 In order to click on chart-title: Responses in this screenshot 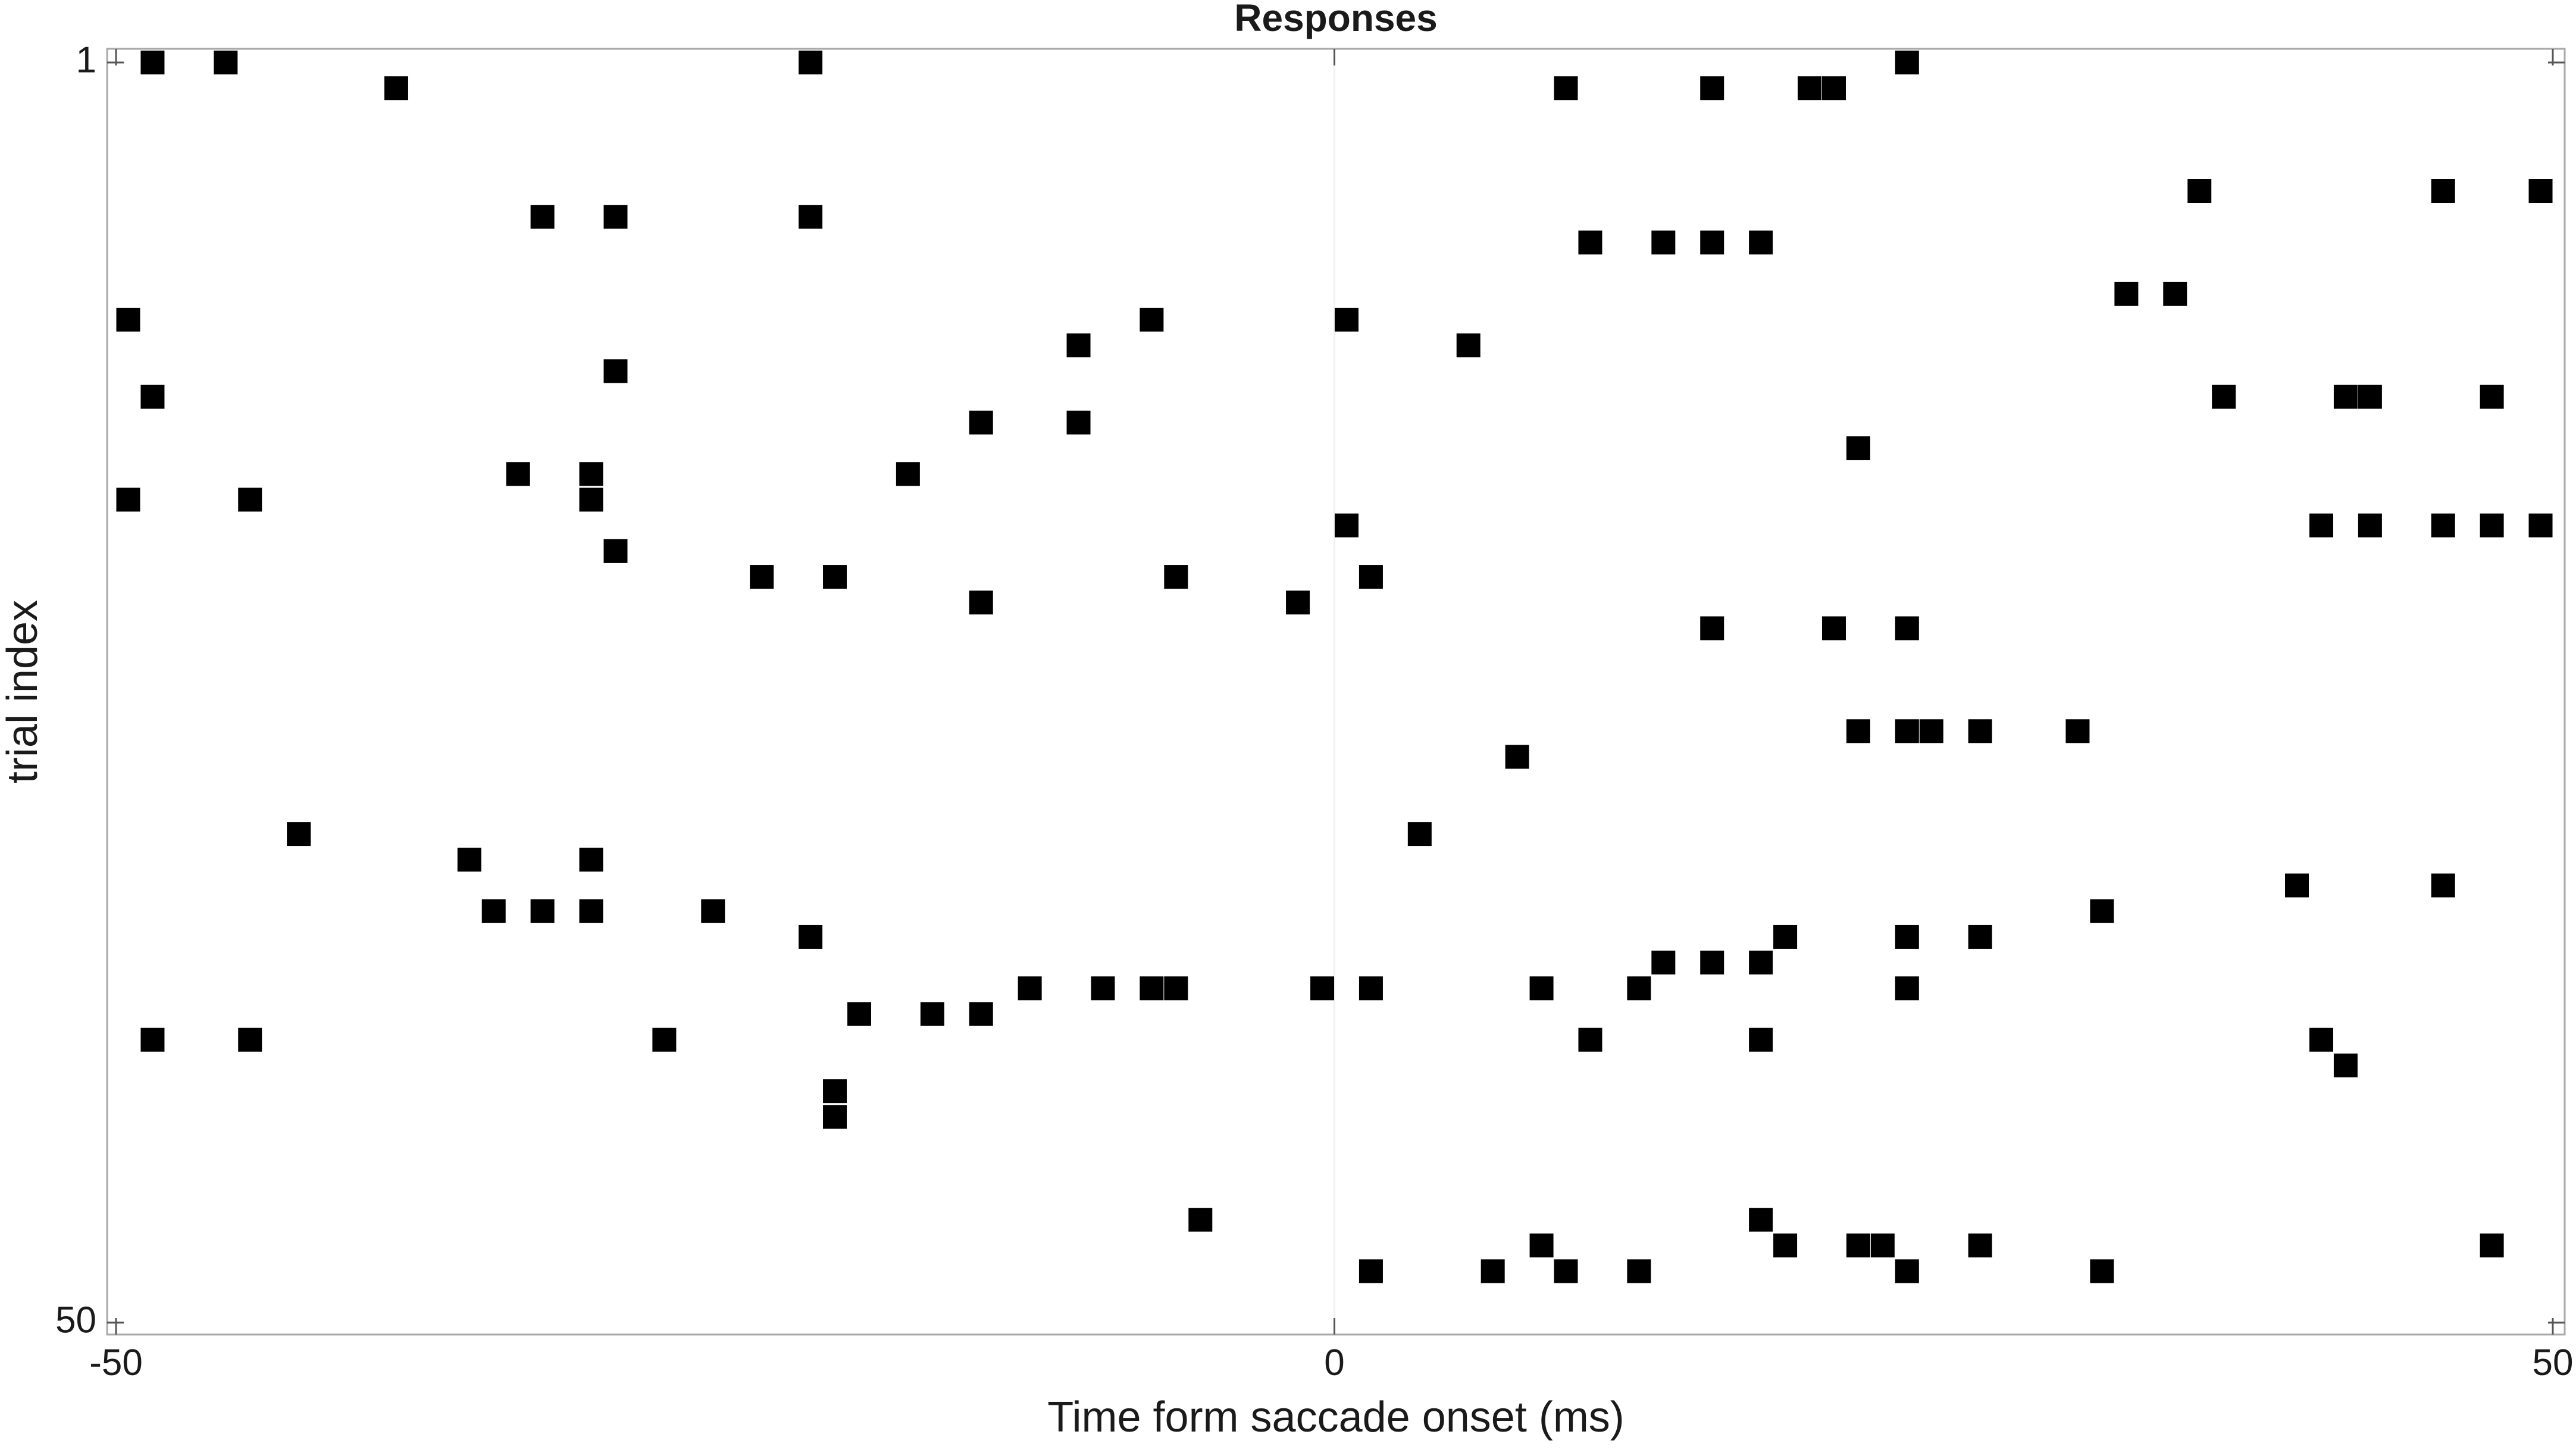, I will do `click(1335, 19)`.